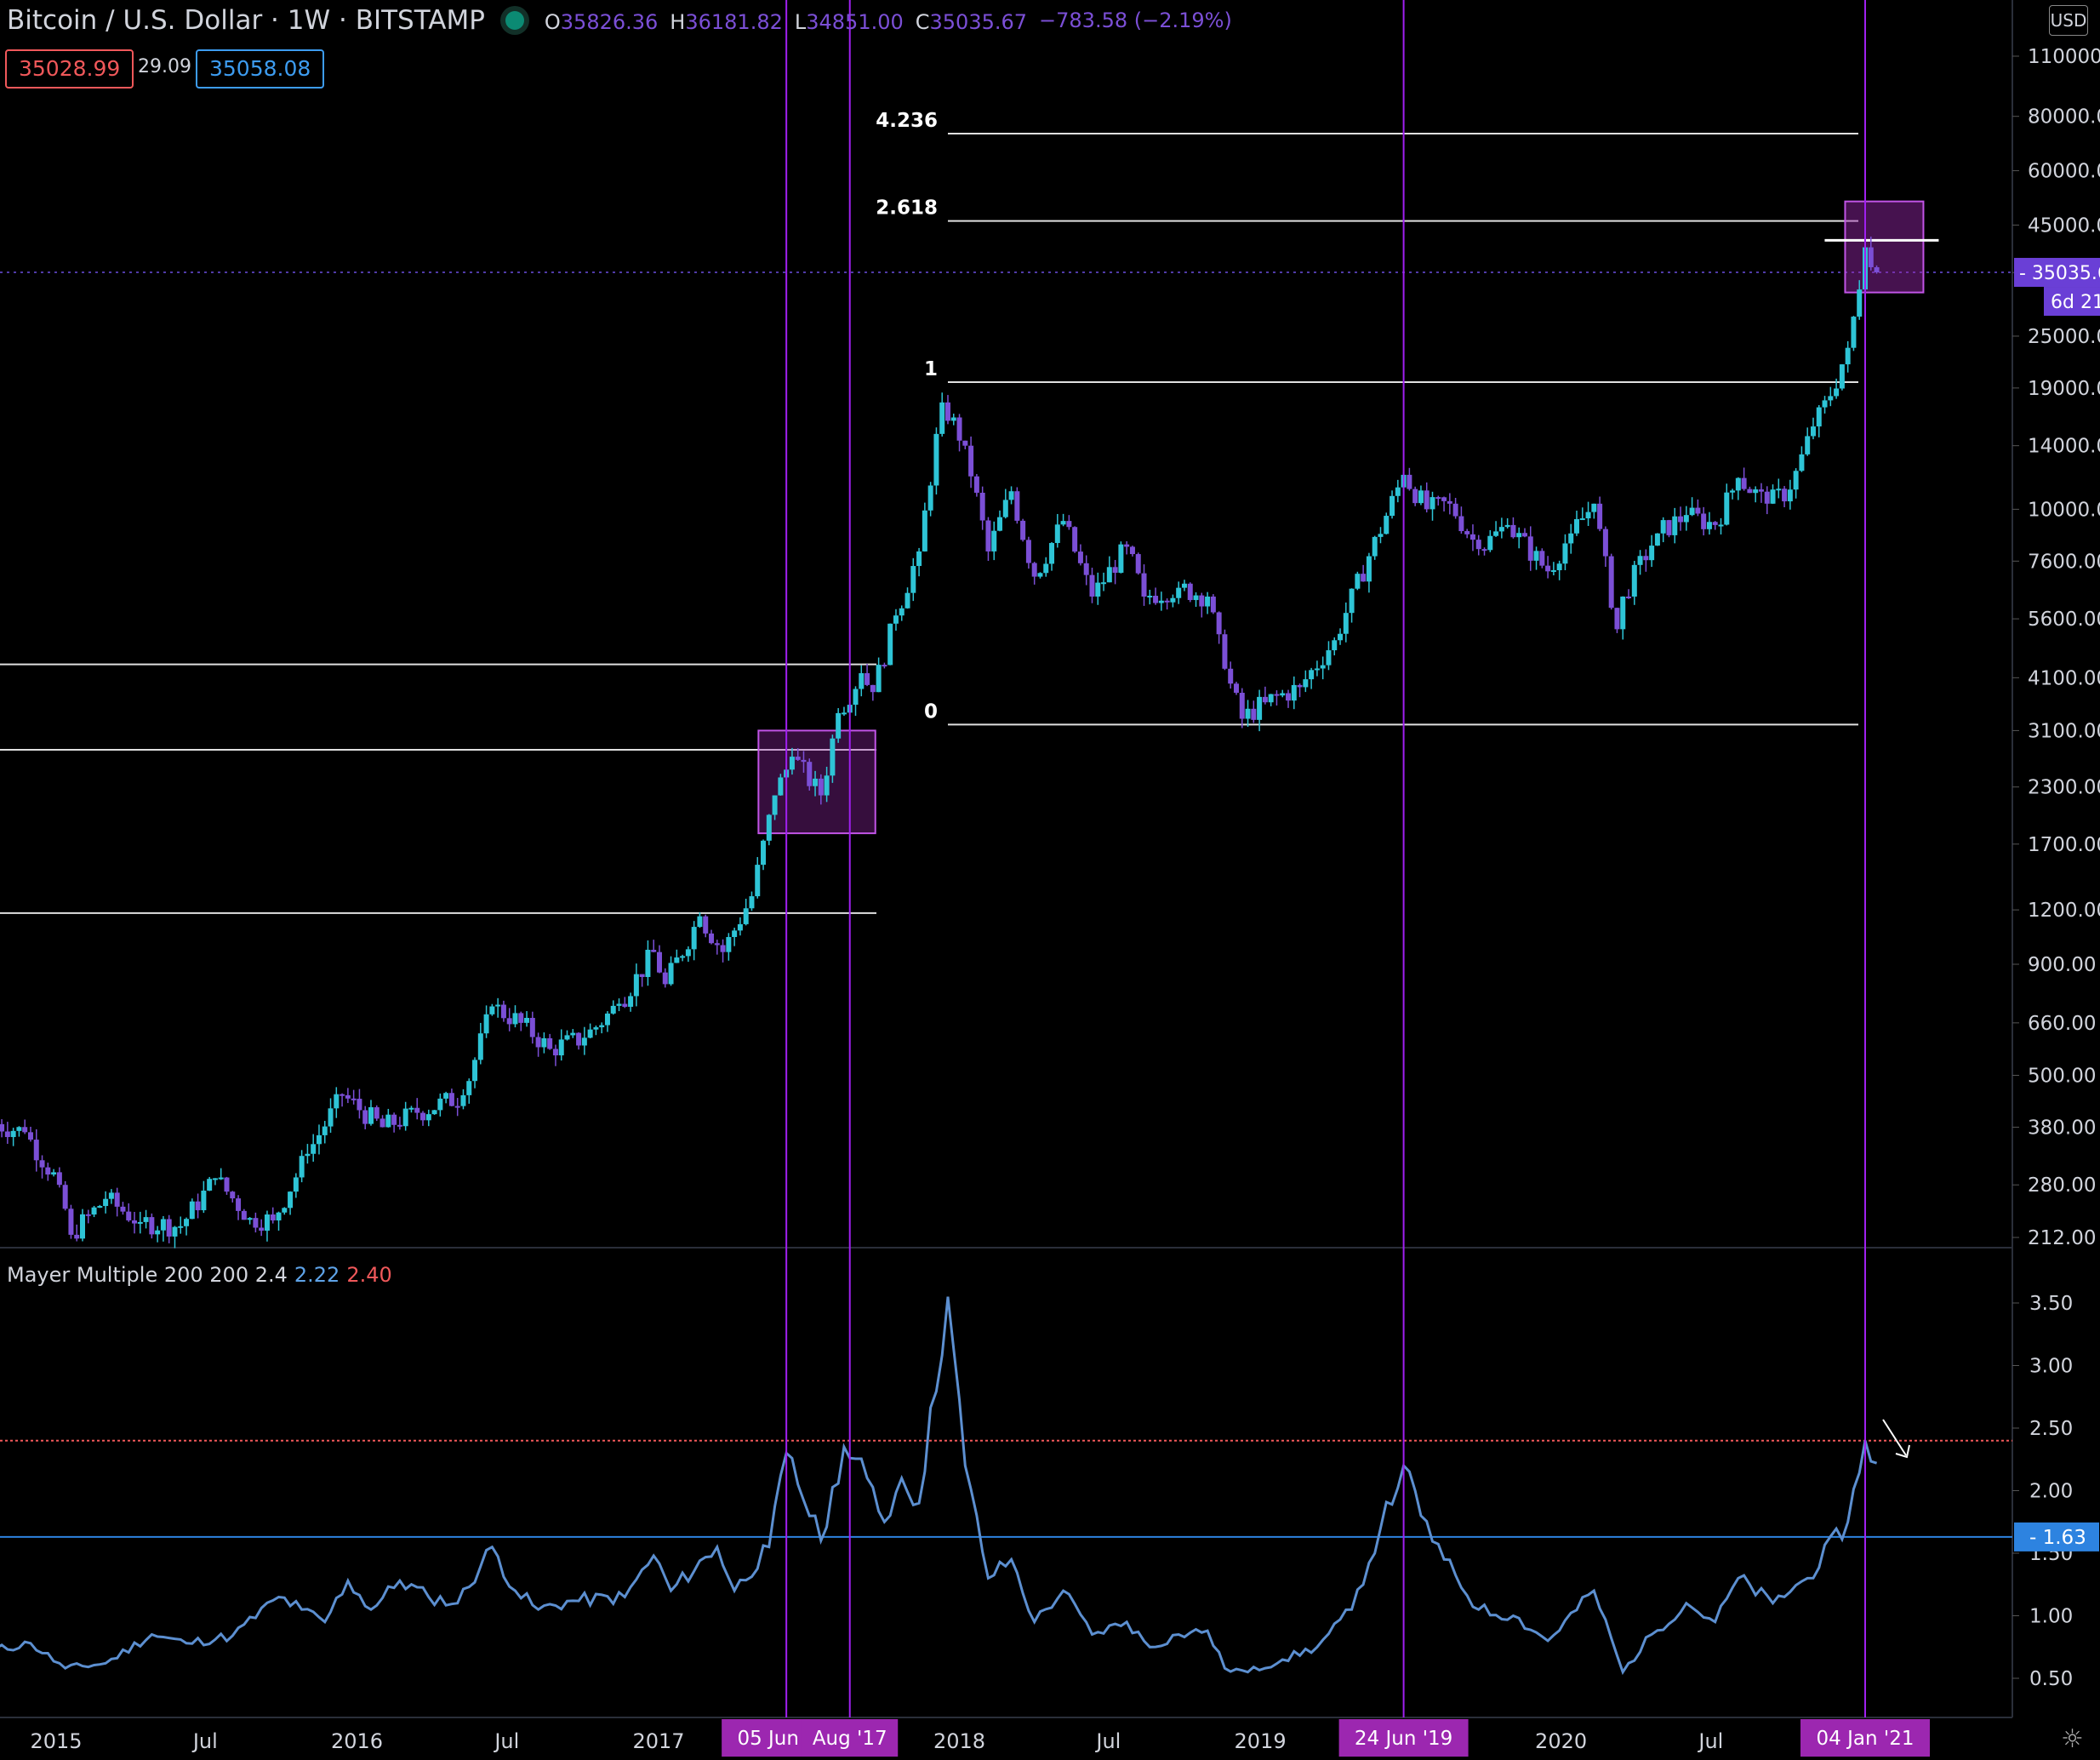 The image size is (2100, 1760). What do you see at coordinates (2072, 302) in the screenshot?
I see `countdown-tag` at bounding box center [2072, 302].